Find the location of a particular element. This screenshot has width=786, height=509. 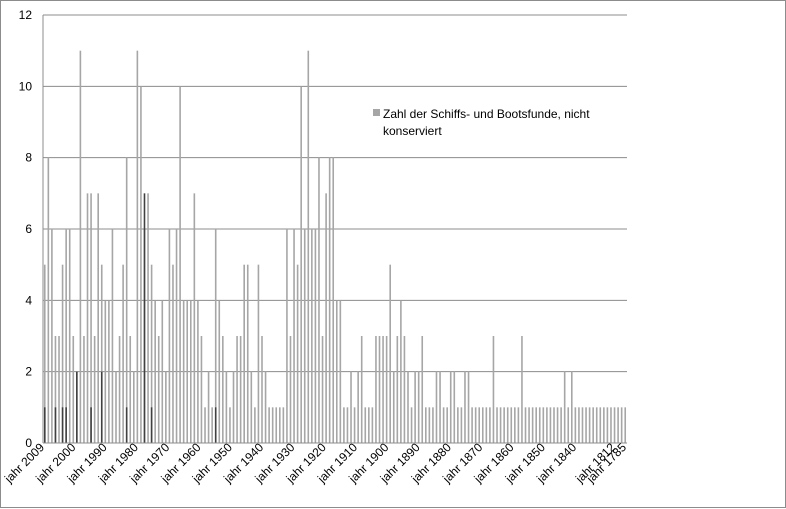

legend-label-line2: konserviert is located at coordinates (412, 131).